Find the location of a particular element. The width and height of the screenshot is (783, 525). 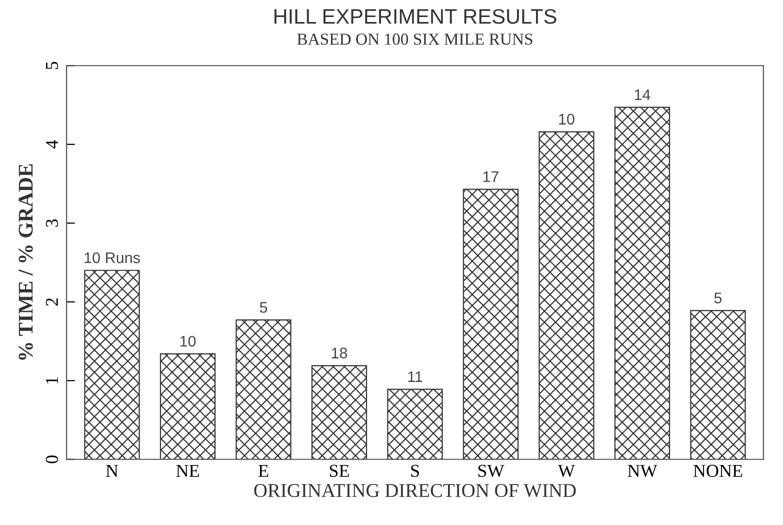

y-tick-label: 2 is located at coordinates (52, 302).